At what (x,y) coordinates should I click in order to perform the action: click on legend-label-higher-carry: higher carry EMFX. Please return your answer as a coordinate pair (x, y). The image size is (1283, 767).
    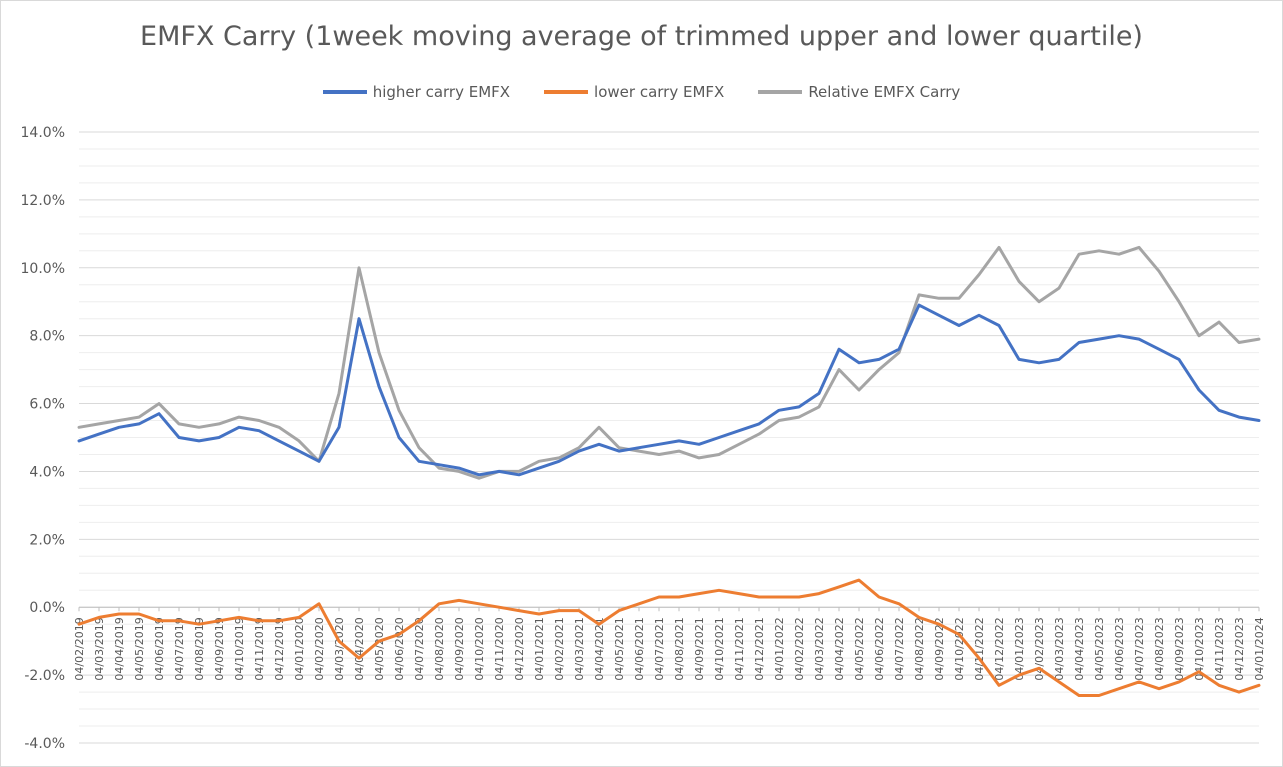
    Looking at the image, I should click on (441, 92).